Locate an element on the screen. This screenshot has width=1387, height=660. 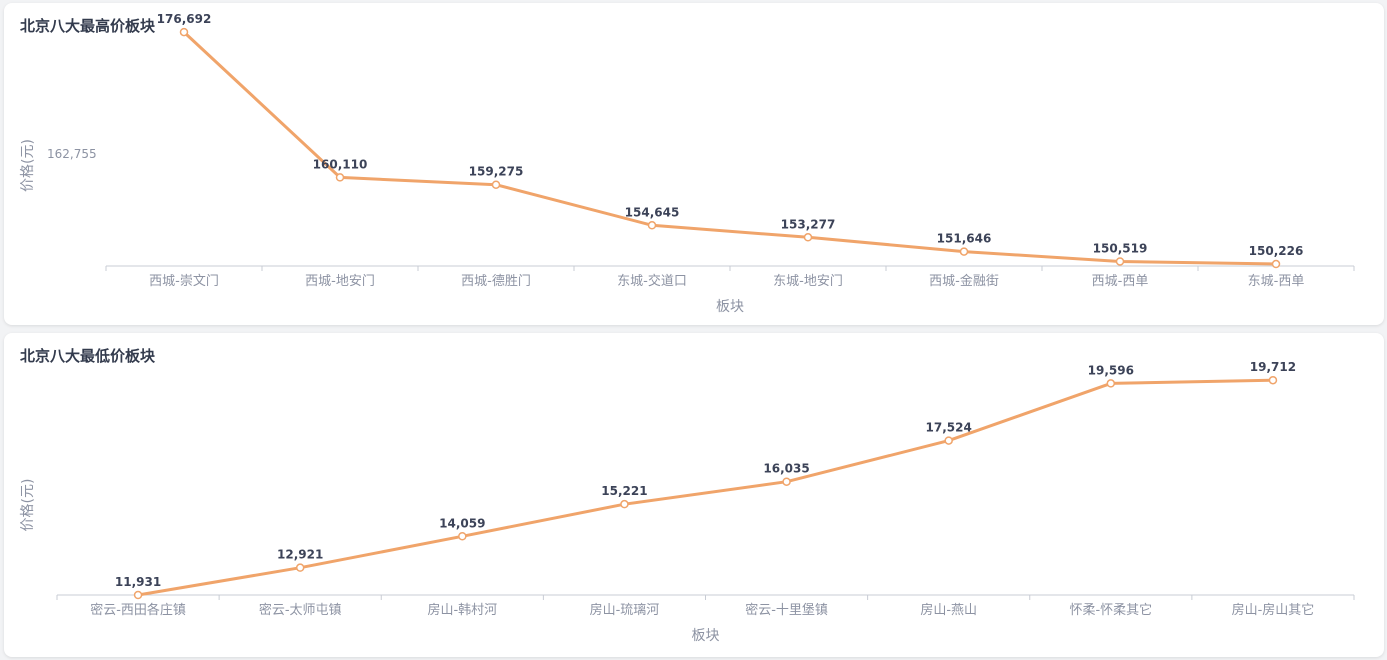
data-label: 19,596 is located at coordinates (1111, 370).